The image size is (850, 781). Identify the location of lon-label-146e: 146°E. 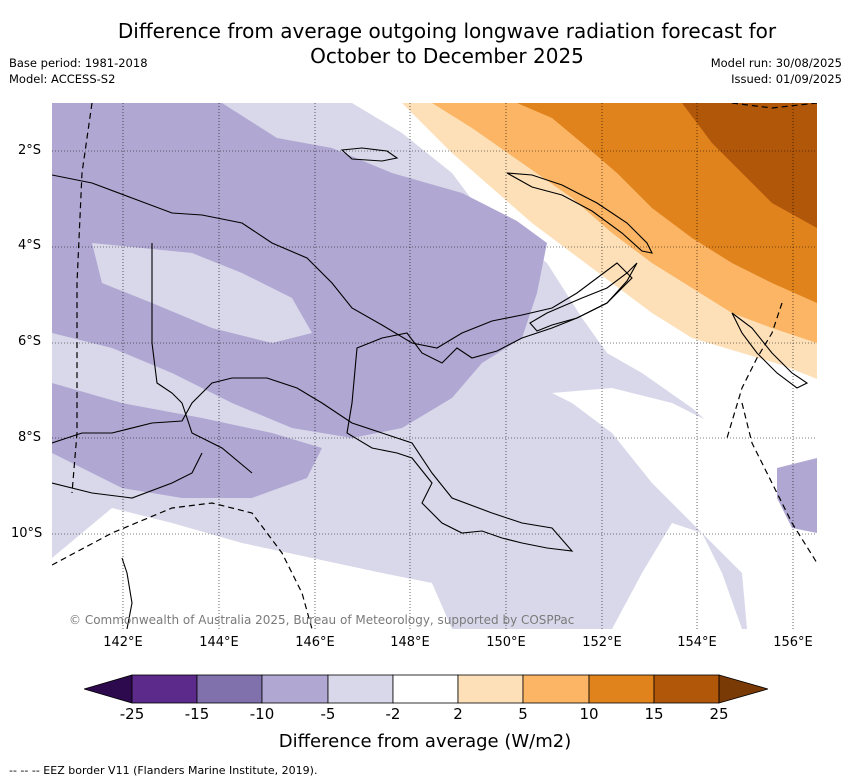
(315, 642).